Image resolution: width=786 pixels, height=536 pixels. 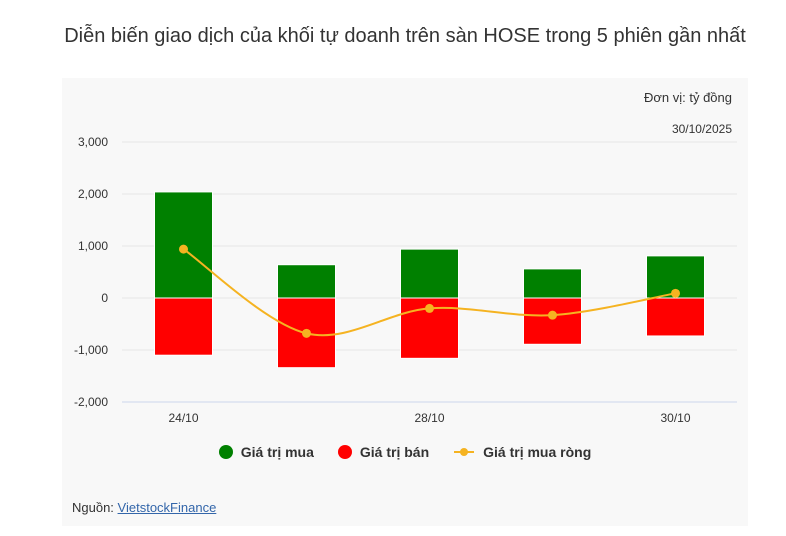 I want to click on date-label: 30/10/2025, so click(x=701, y=129).